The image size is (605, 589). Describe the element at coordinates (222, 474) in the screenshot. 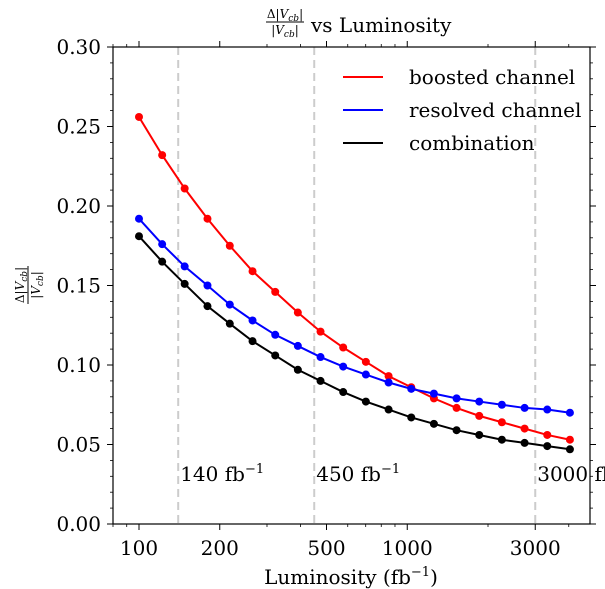

I see `reference-line-label: 140 fb−1` at that location.